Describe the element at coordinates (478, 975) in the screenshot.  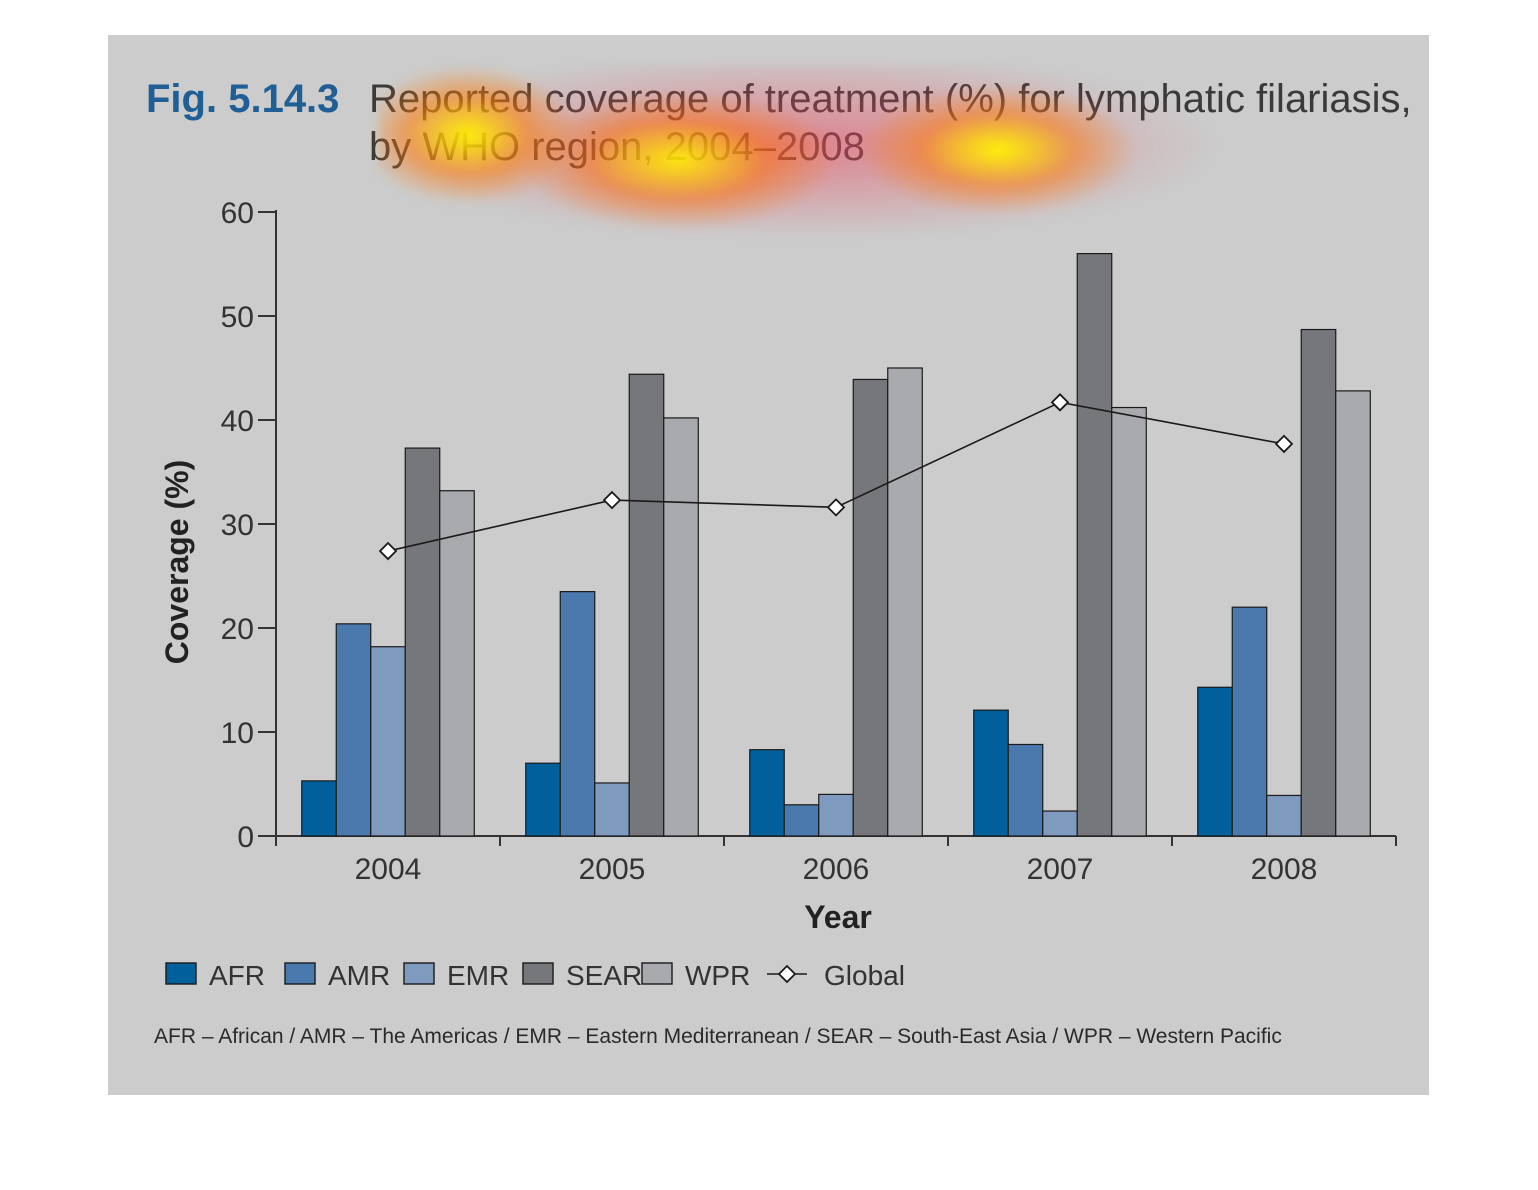
I see `legend-label-emr: EMR` at that location.